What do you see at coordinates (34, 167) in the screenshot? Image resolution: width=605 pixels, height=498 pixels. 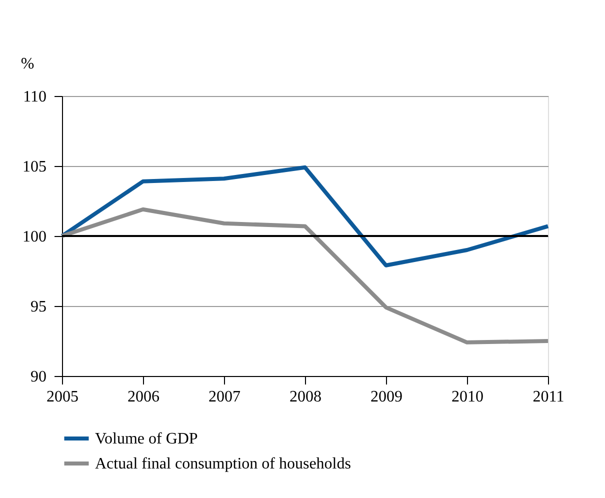 I see `y-tick-label: 105` at bounding box center [34, 167].